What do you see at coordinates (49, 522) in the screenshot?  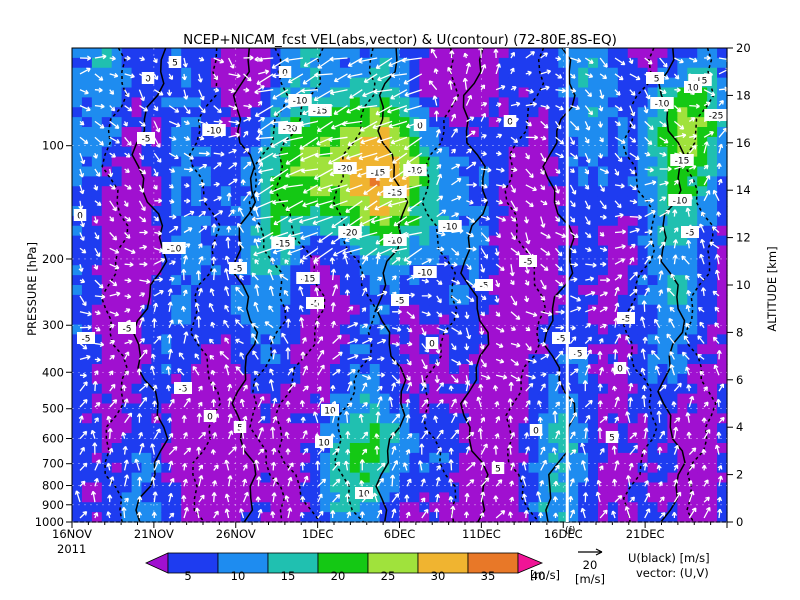 I see `y-tick-label: 1000` at bounding box center [49, 522].